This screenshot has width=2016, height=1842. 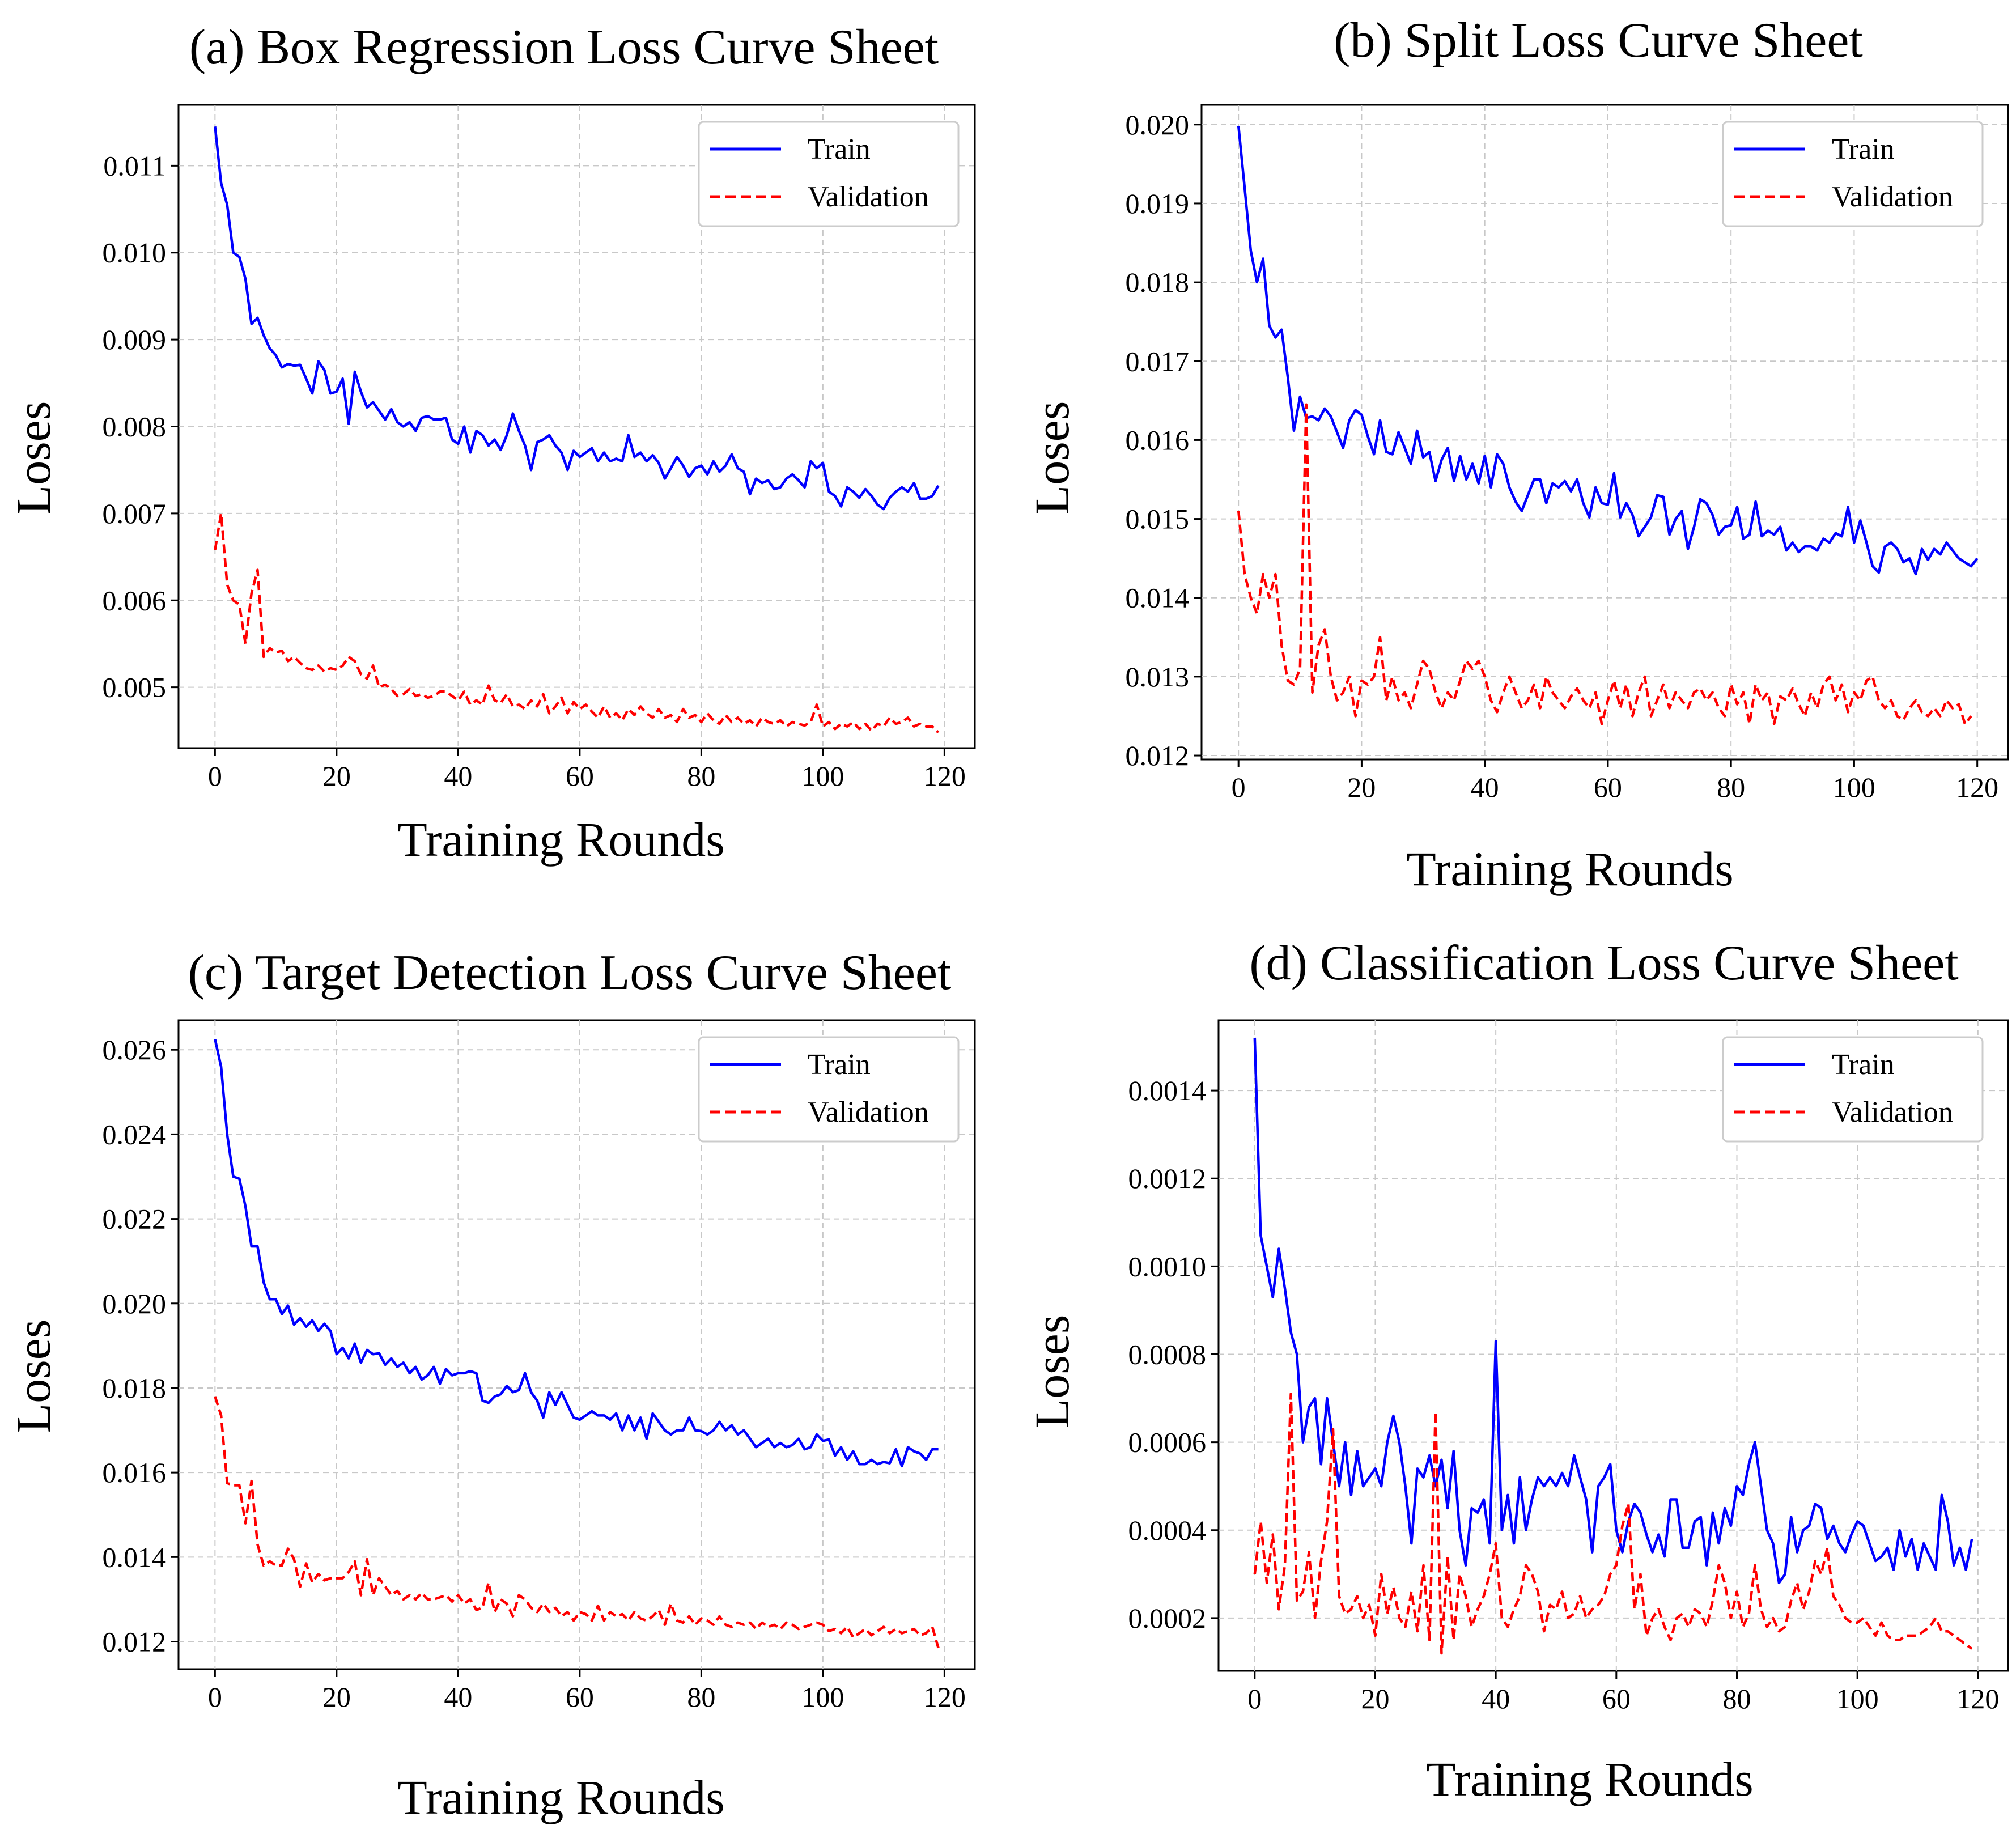 I want to click on panel-a-validation-line, so click(x=577, y=622).